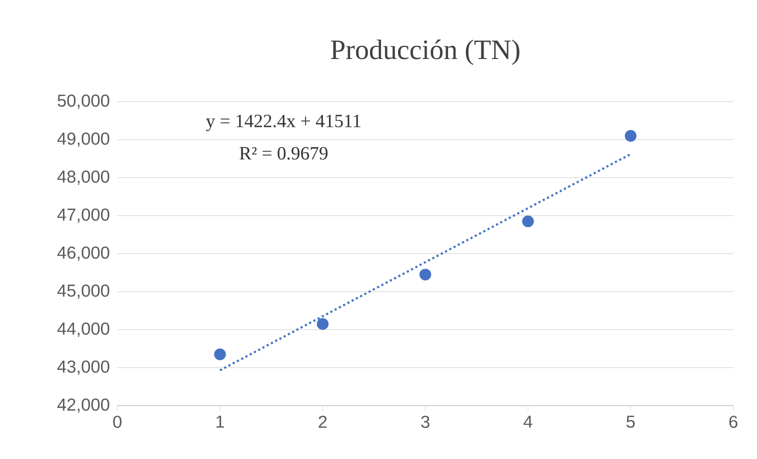 Image resolution: width=757 pixels, height=459 pixels. I want to click on y-tick-label: 50,000, so click(84, 101).